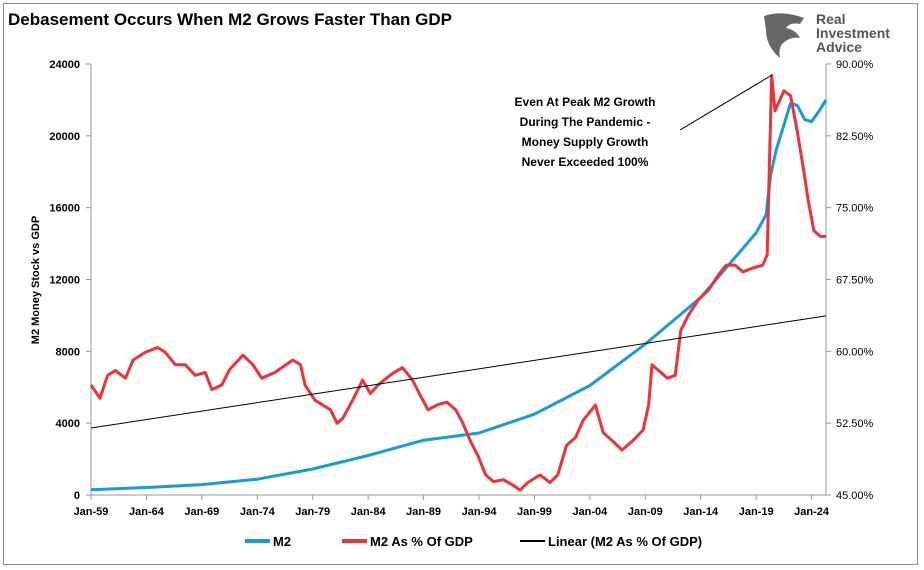 Image resolution: width=924 pixels, height=570 pixels. I want to click on annotation-line: Never Exceeded 100%, so click(585, 162).